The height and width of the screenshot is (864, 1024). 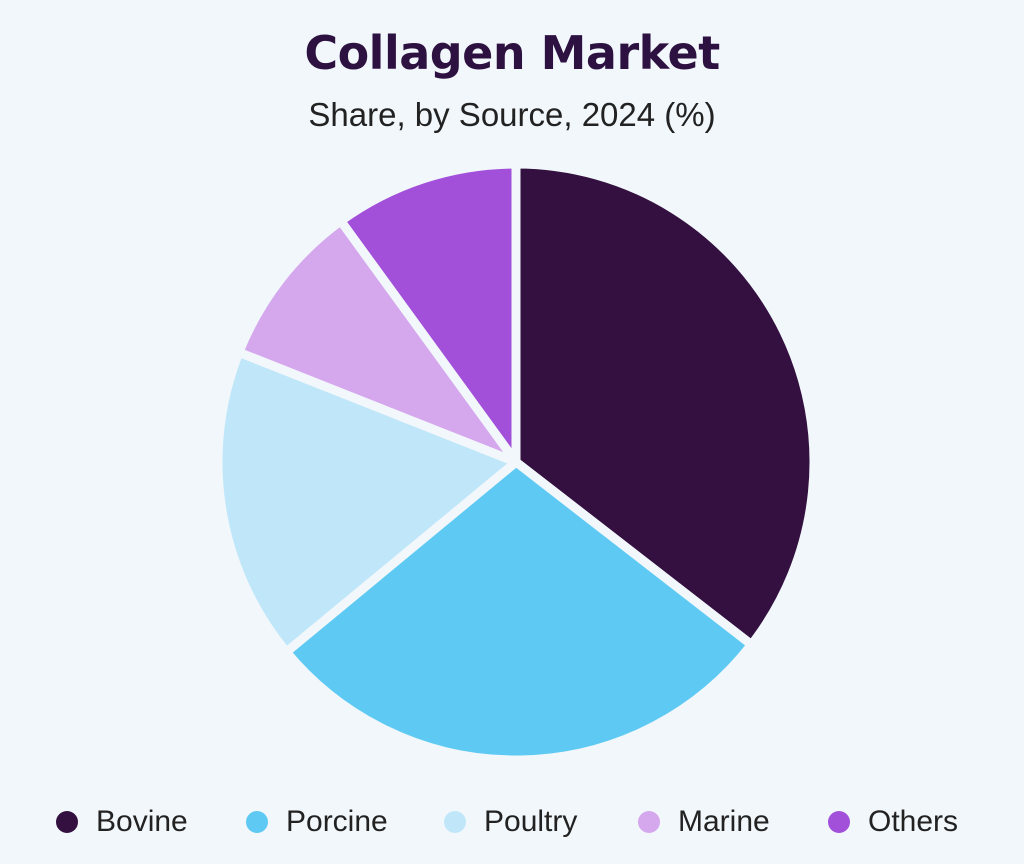 I want to click on legend-item-porcine: Porcine, so click(x=317, y=822).